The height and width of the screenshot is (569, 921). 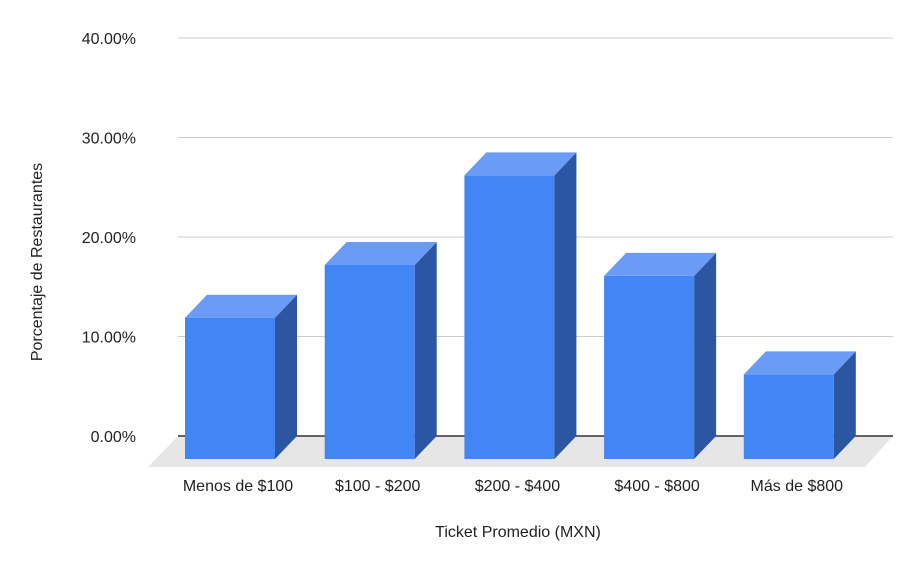 I want to click on y-axis-title: Porcentaje de Restaurantes, so click(x=37, y=262).